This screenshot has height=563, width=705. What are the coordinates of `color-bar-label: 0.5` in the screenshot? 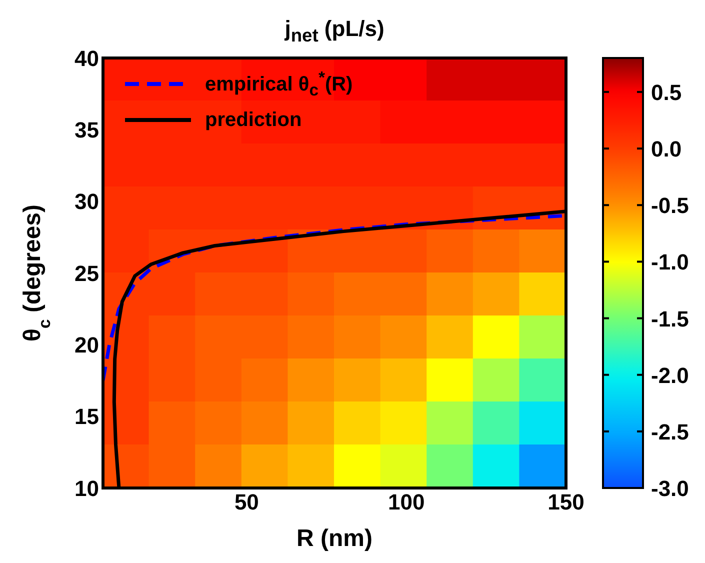 It's located at (666, 92).